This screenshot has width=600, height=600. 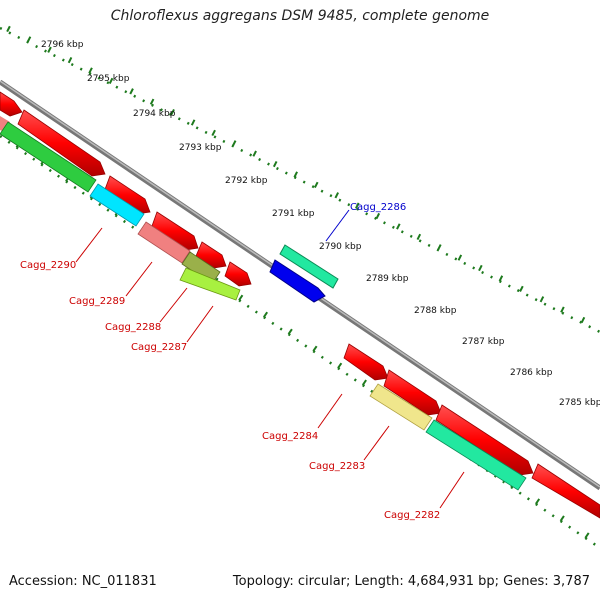 I want to click on inner-tick, so click(x=587, y=535).